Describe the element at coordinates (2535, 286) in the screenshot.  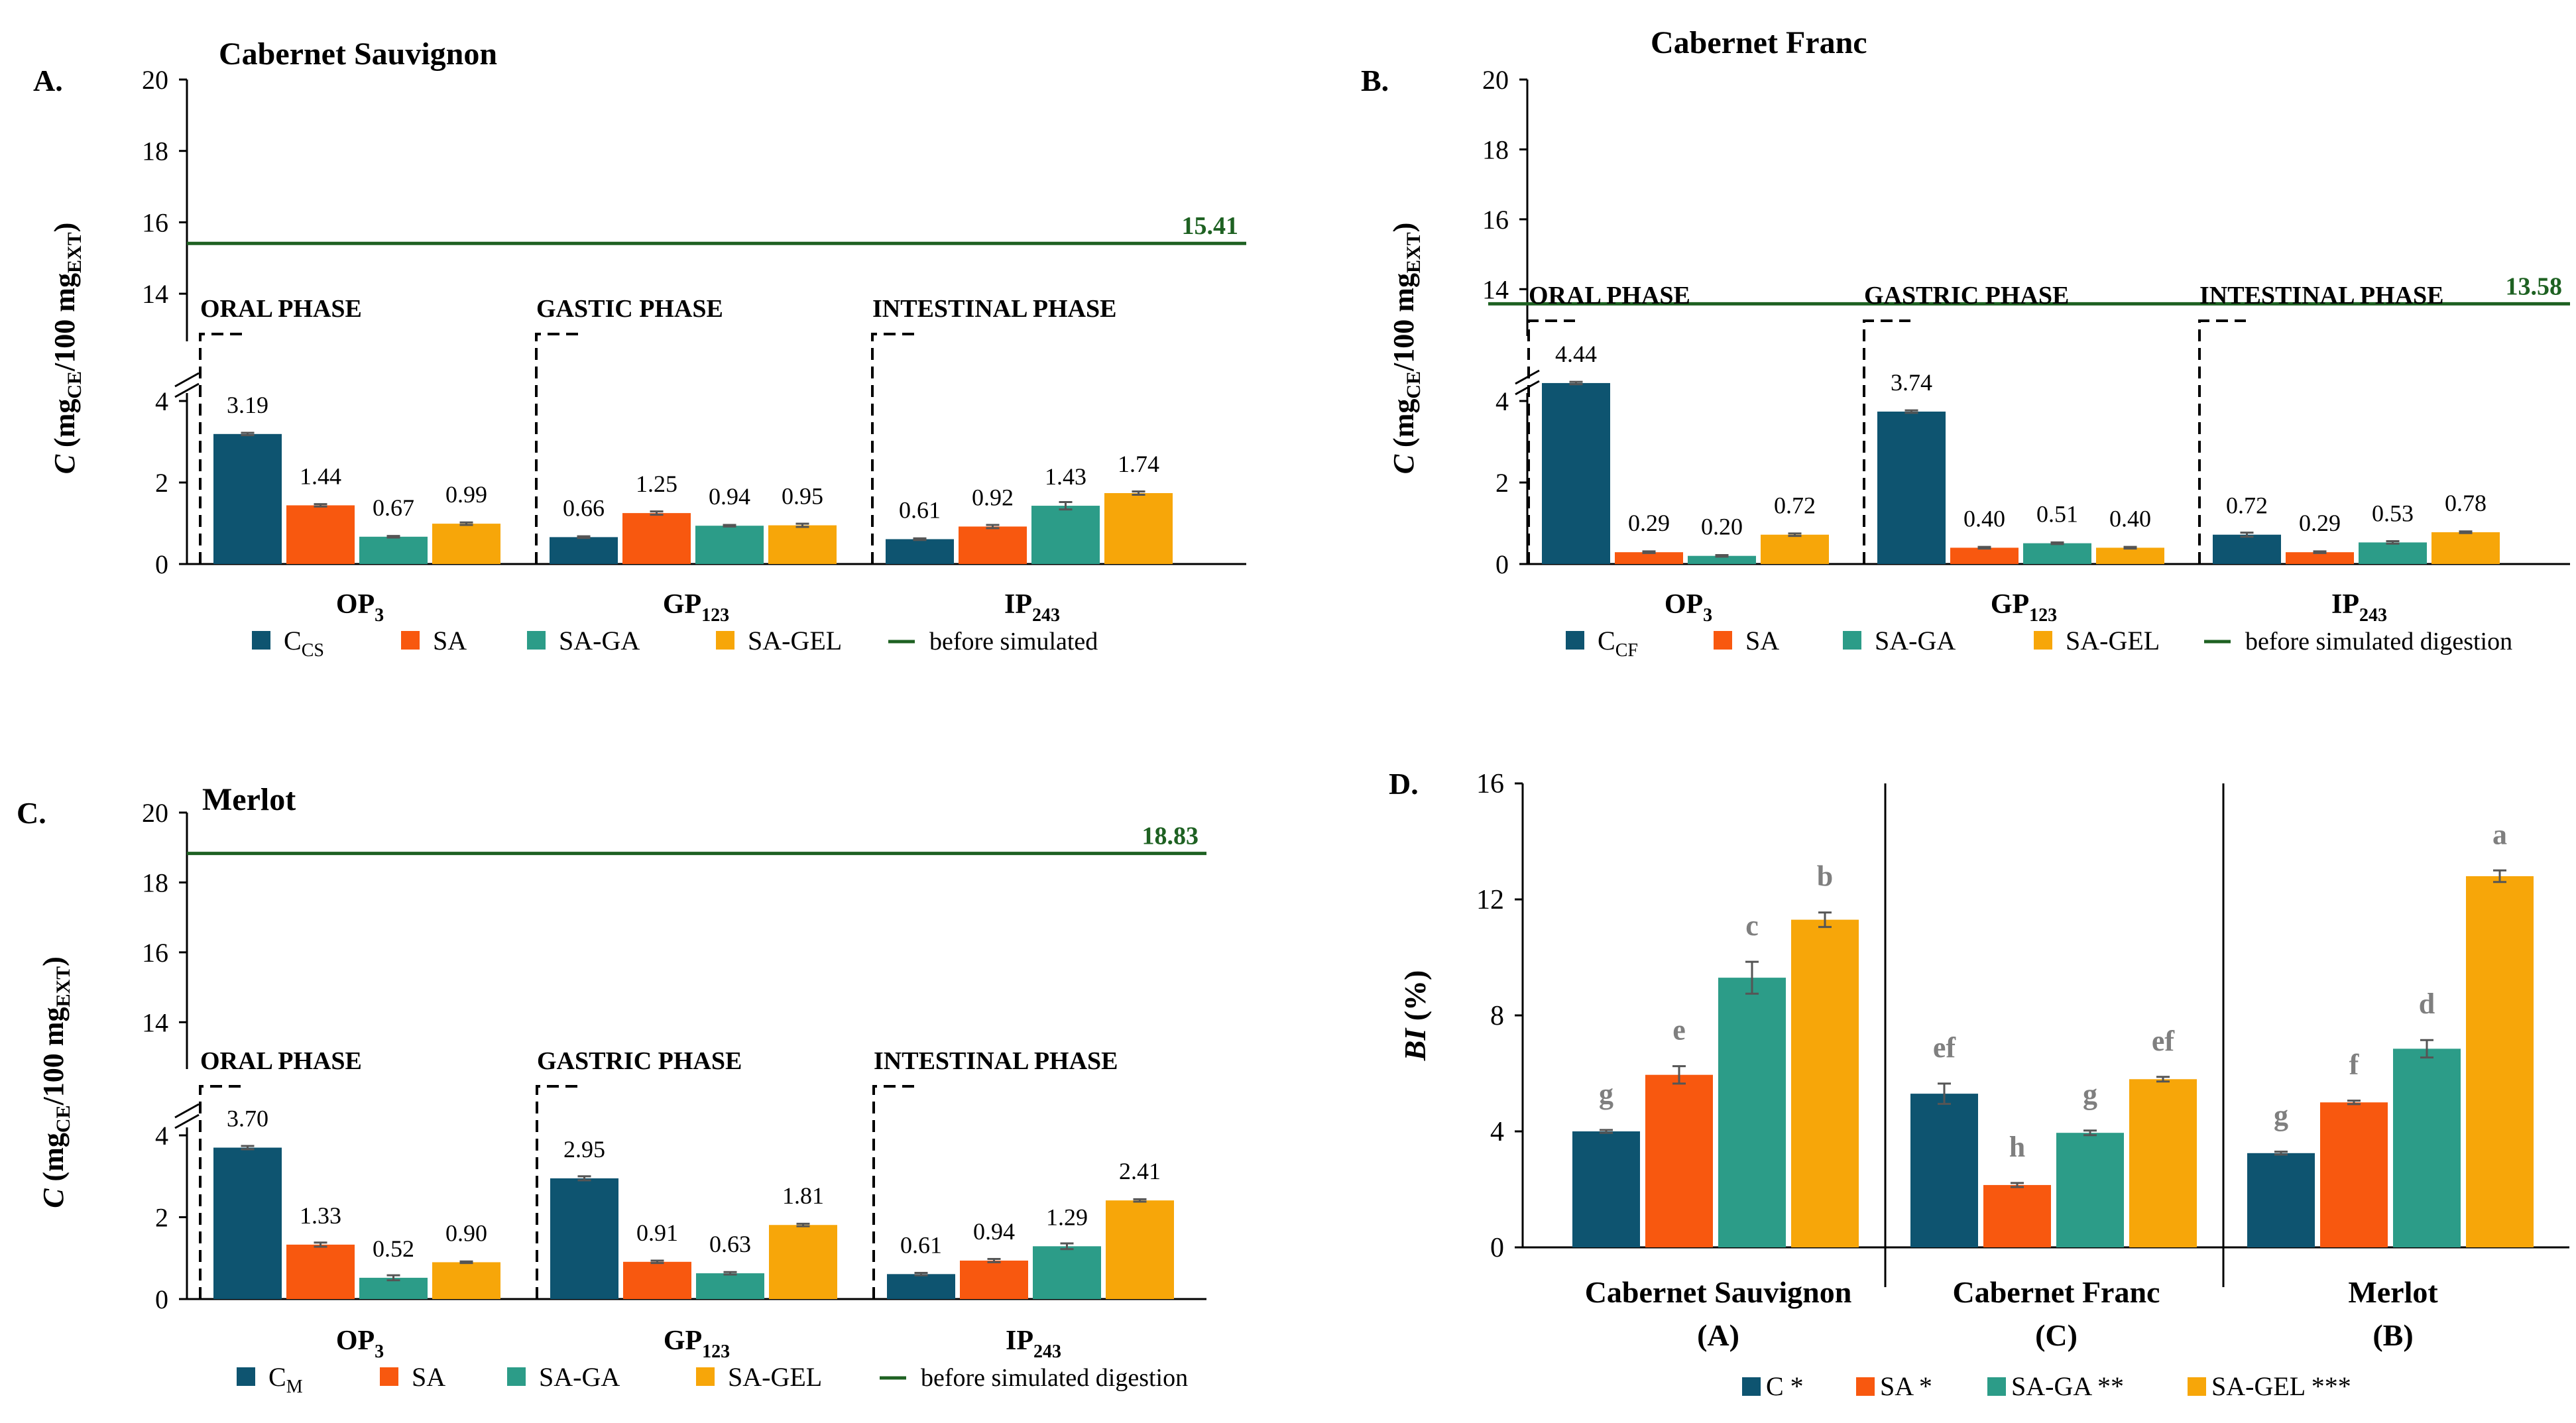
I see `reference-line-label: 13.58` at that location.